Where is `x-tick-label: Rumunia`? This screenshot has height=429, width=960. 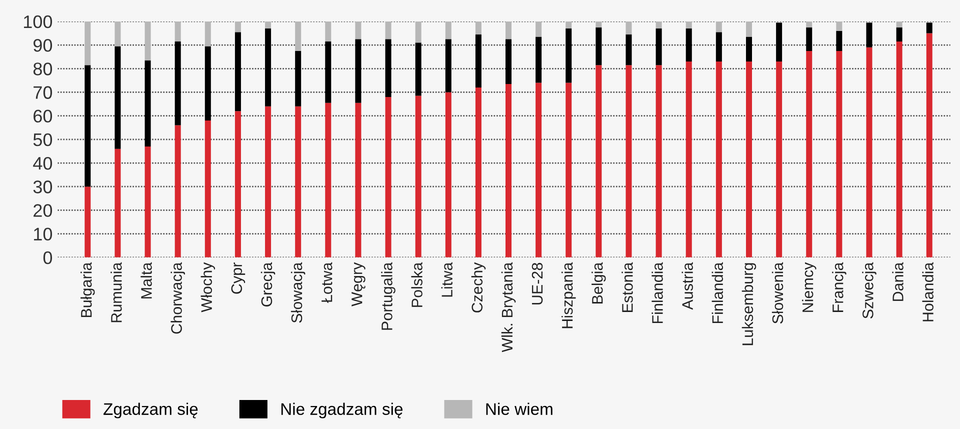 x-tick-label: Rumunia is located at coordinates (116, 292).